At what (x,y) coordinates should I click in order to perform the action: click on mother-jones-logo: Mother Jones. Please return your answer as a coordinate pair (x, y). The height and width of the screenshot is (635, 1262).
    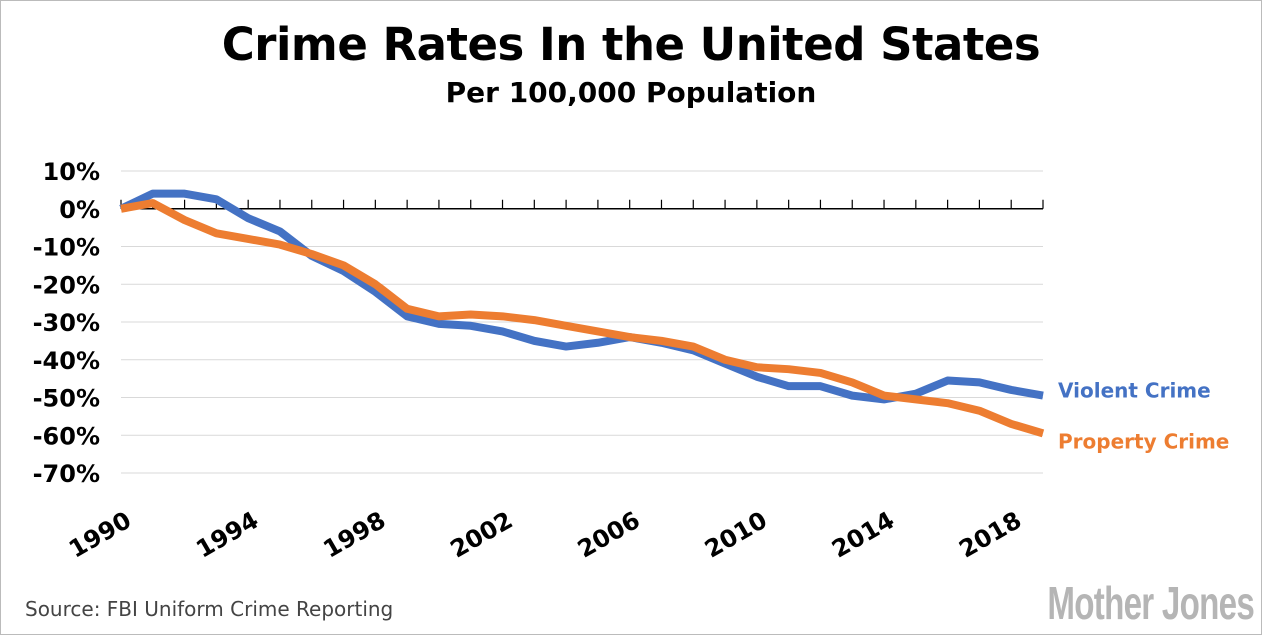
    Looking at the image, I should click on (1150, 603).